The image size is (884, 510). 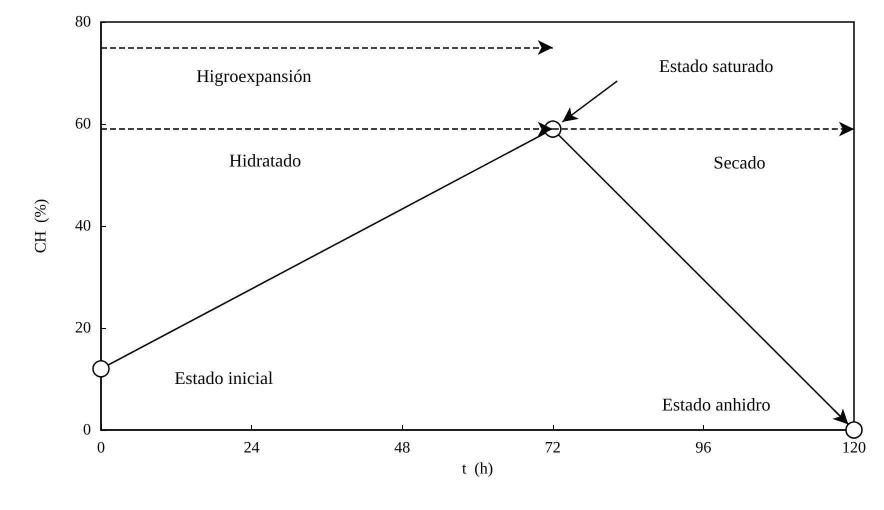 What do you see at coordinates (101, 448) in the screenshot?
I see `x-tick-label: 0` at bounding box center [101, 448].